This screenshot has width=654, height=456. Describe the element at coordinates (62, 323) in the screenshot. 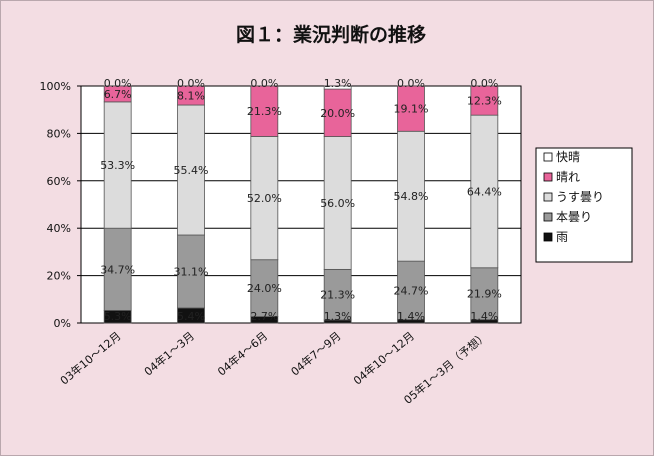

I see `y-tick-label: 0%` at that location.